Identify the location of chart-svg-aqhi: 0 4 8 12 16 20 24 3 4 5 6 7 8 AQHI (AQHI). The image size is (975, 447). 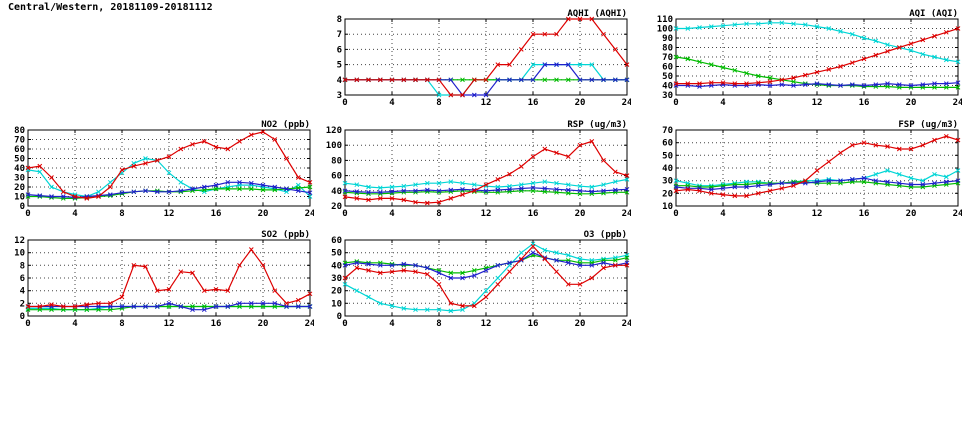
(484, 58).